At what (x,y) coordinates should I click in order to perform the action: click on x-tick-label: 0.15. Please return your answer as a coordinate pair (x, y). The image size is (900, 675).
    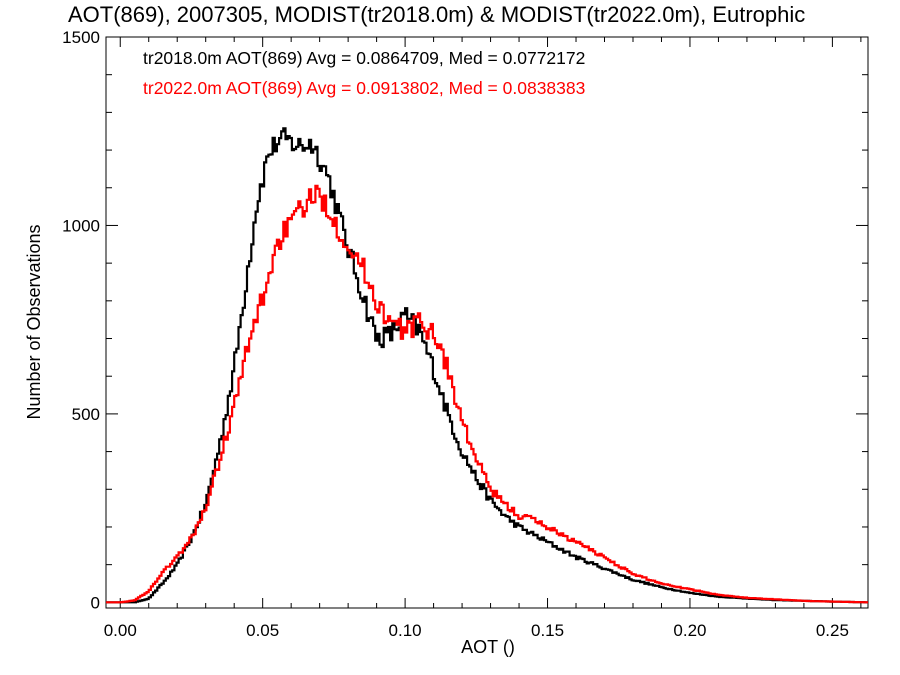
    Looking at the image, I should click on (547, 630).